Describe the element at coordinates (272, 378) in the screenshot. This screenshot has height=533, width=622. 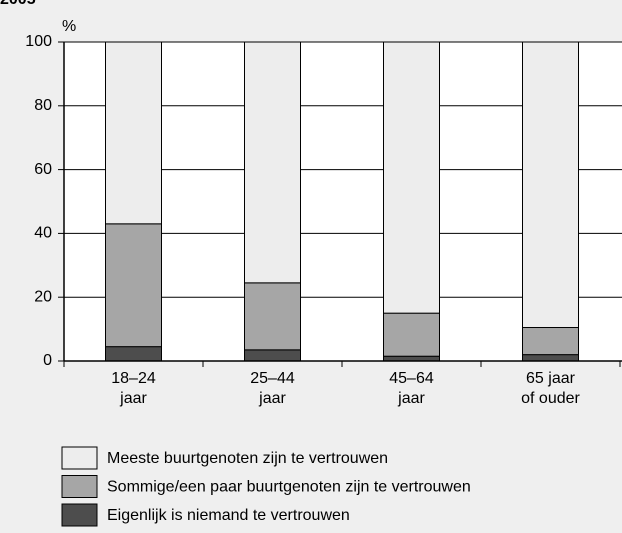
I see `x-tick-label: 25–44` at that location.